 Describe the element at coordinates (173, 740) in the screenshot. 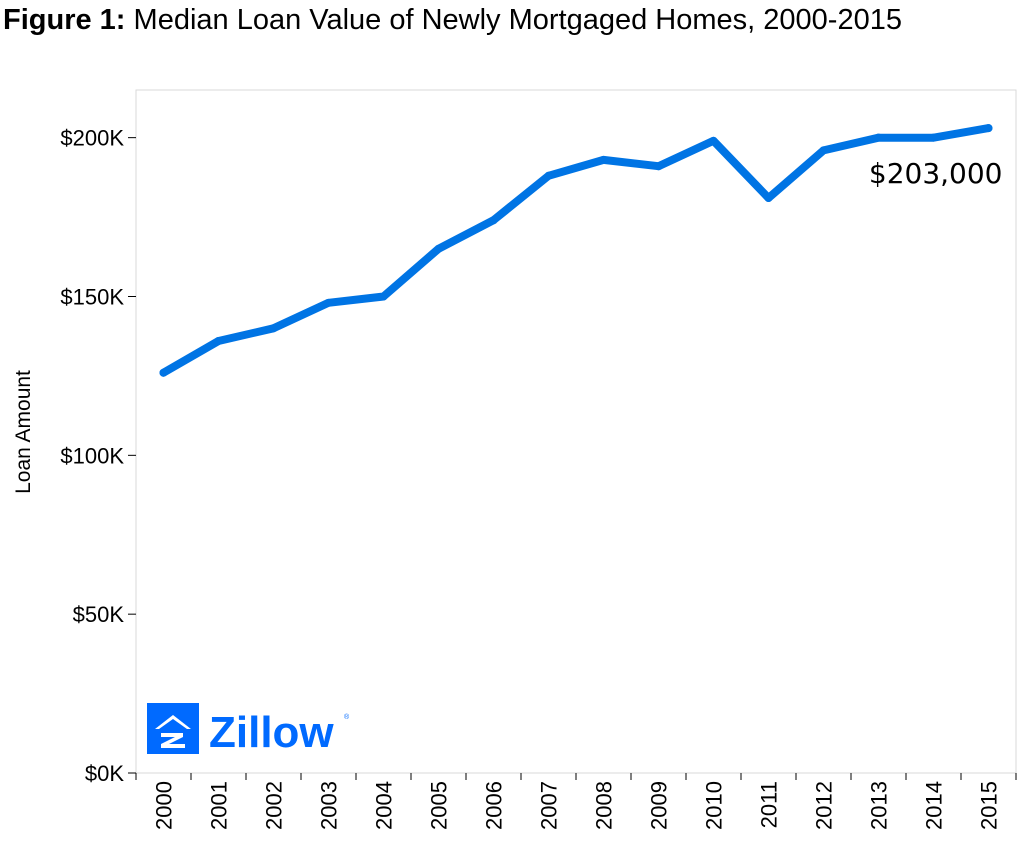

I see `zillow-z-icon` at that location.